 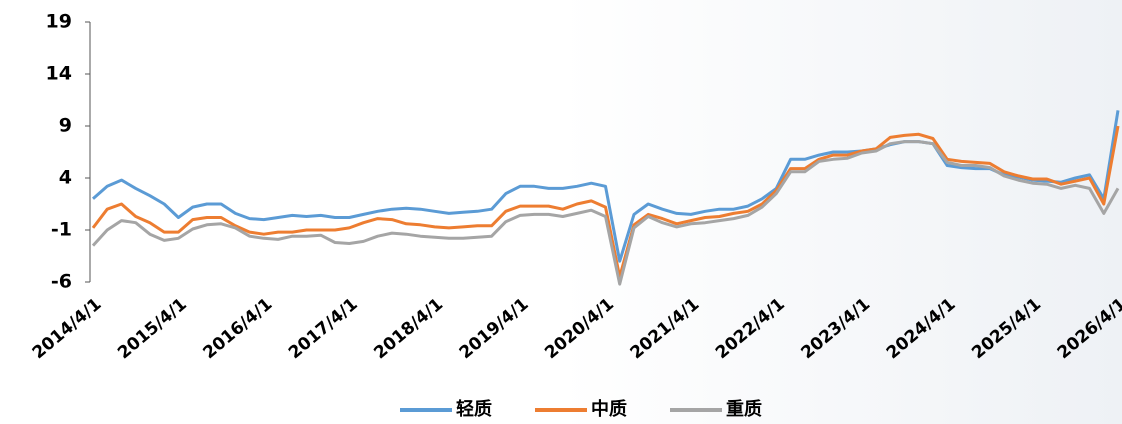 I want to click on y-tick-label: 4, so click(x=65, y=178).